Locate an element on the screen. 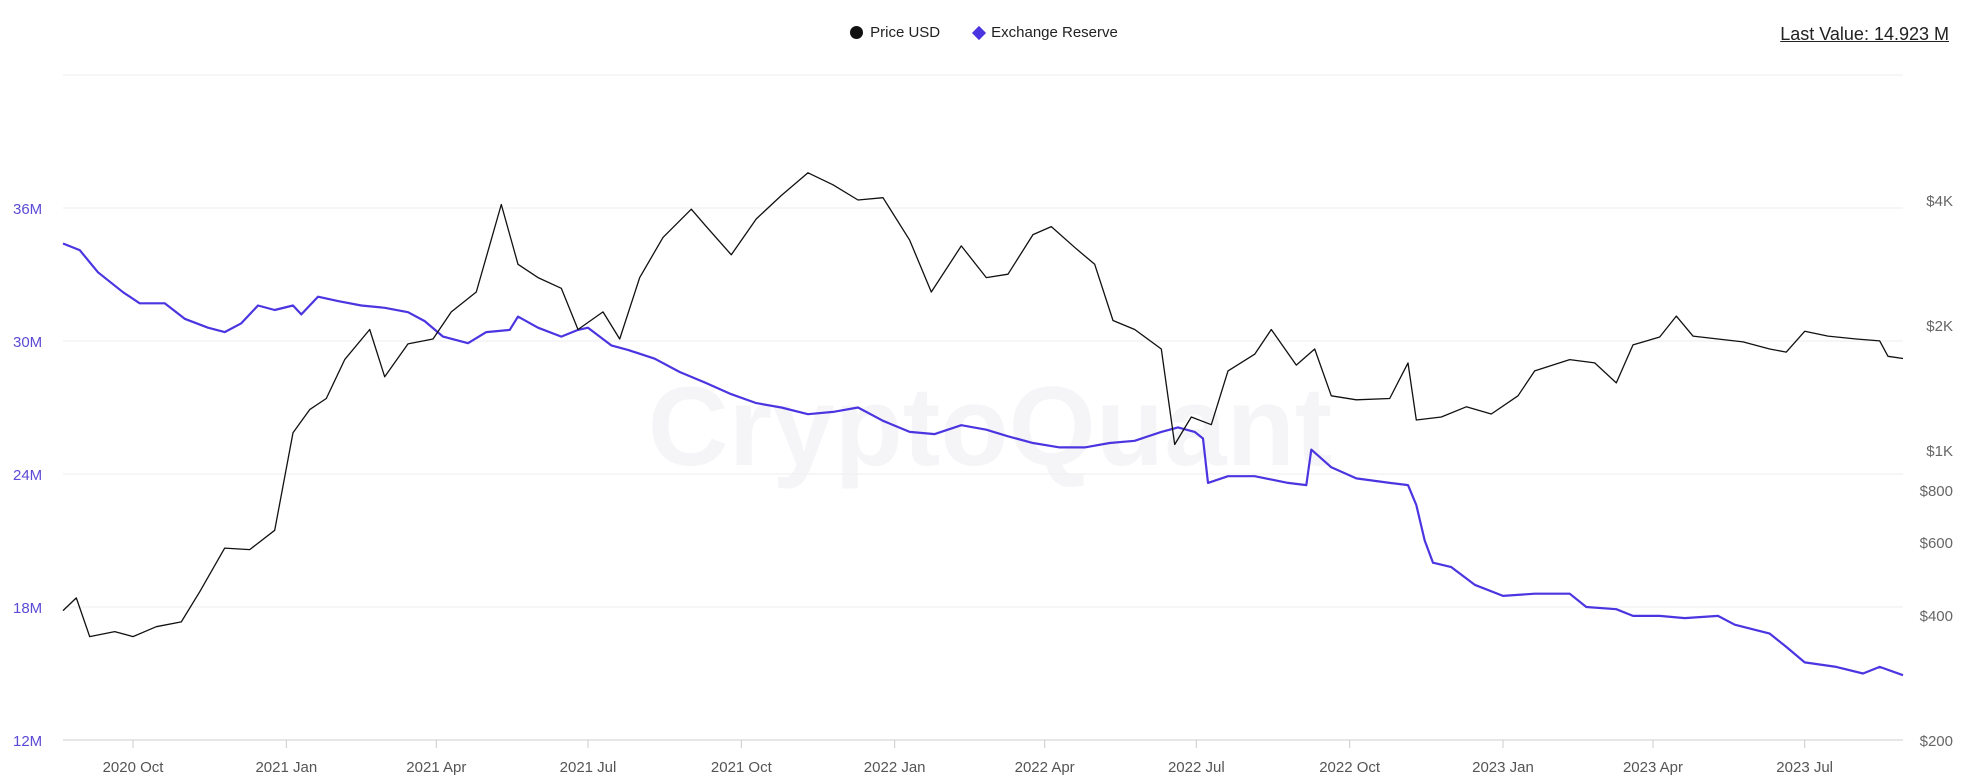 This screenshot has height=783, width=1968. x-tick-label: 2021 Jul is located at coordinates (588, 767).